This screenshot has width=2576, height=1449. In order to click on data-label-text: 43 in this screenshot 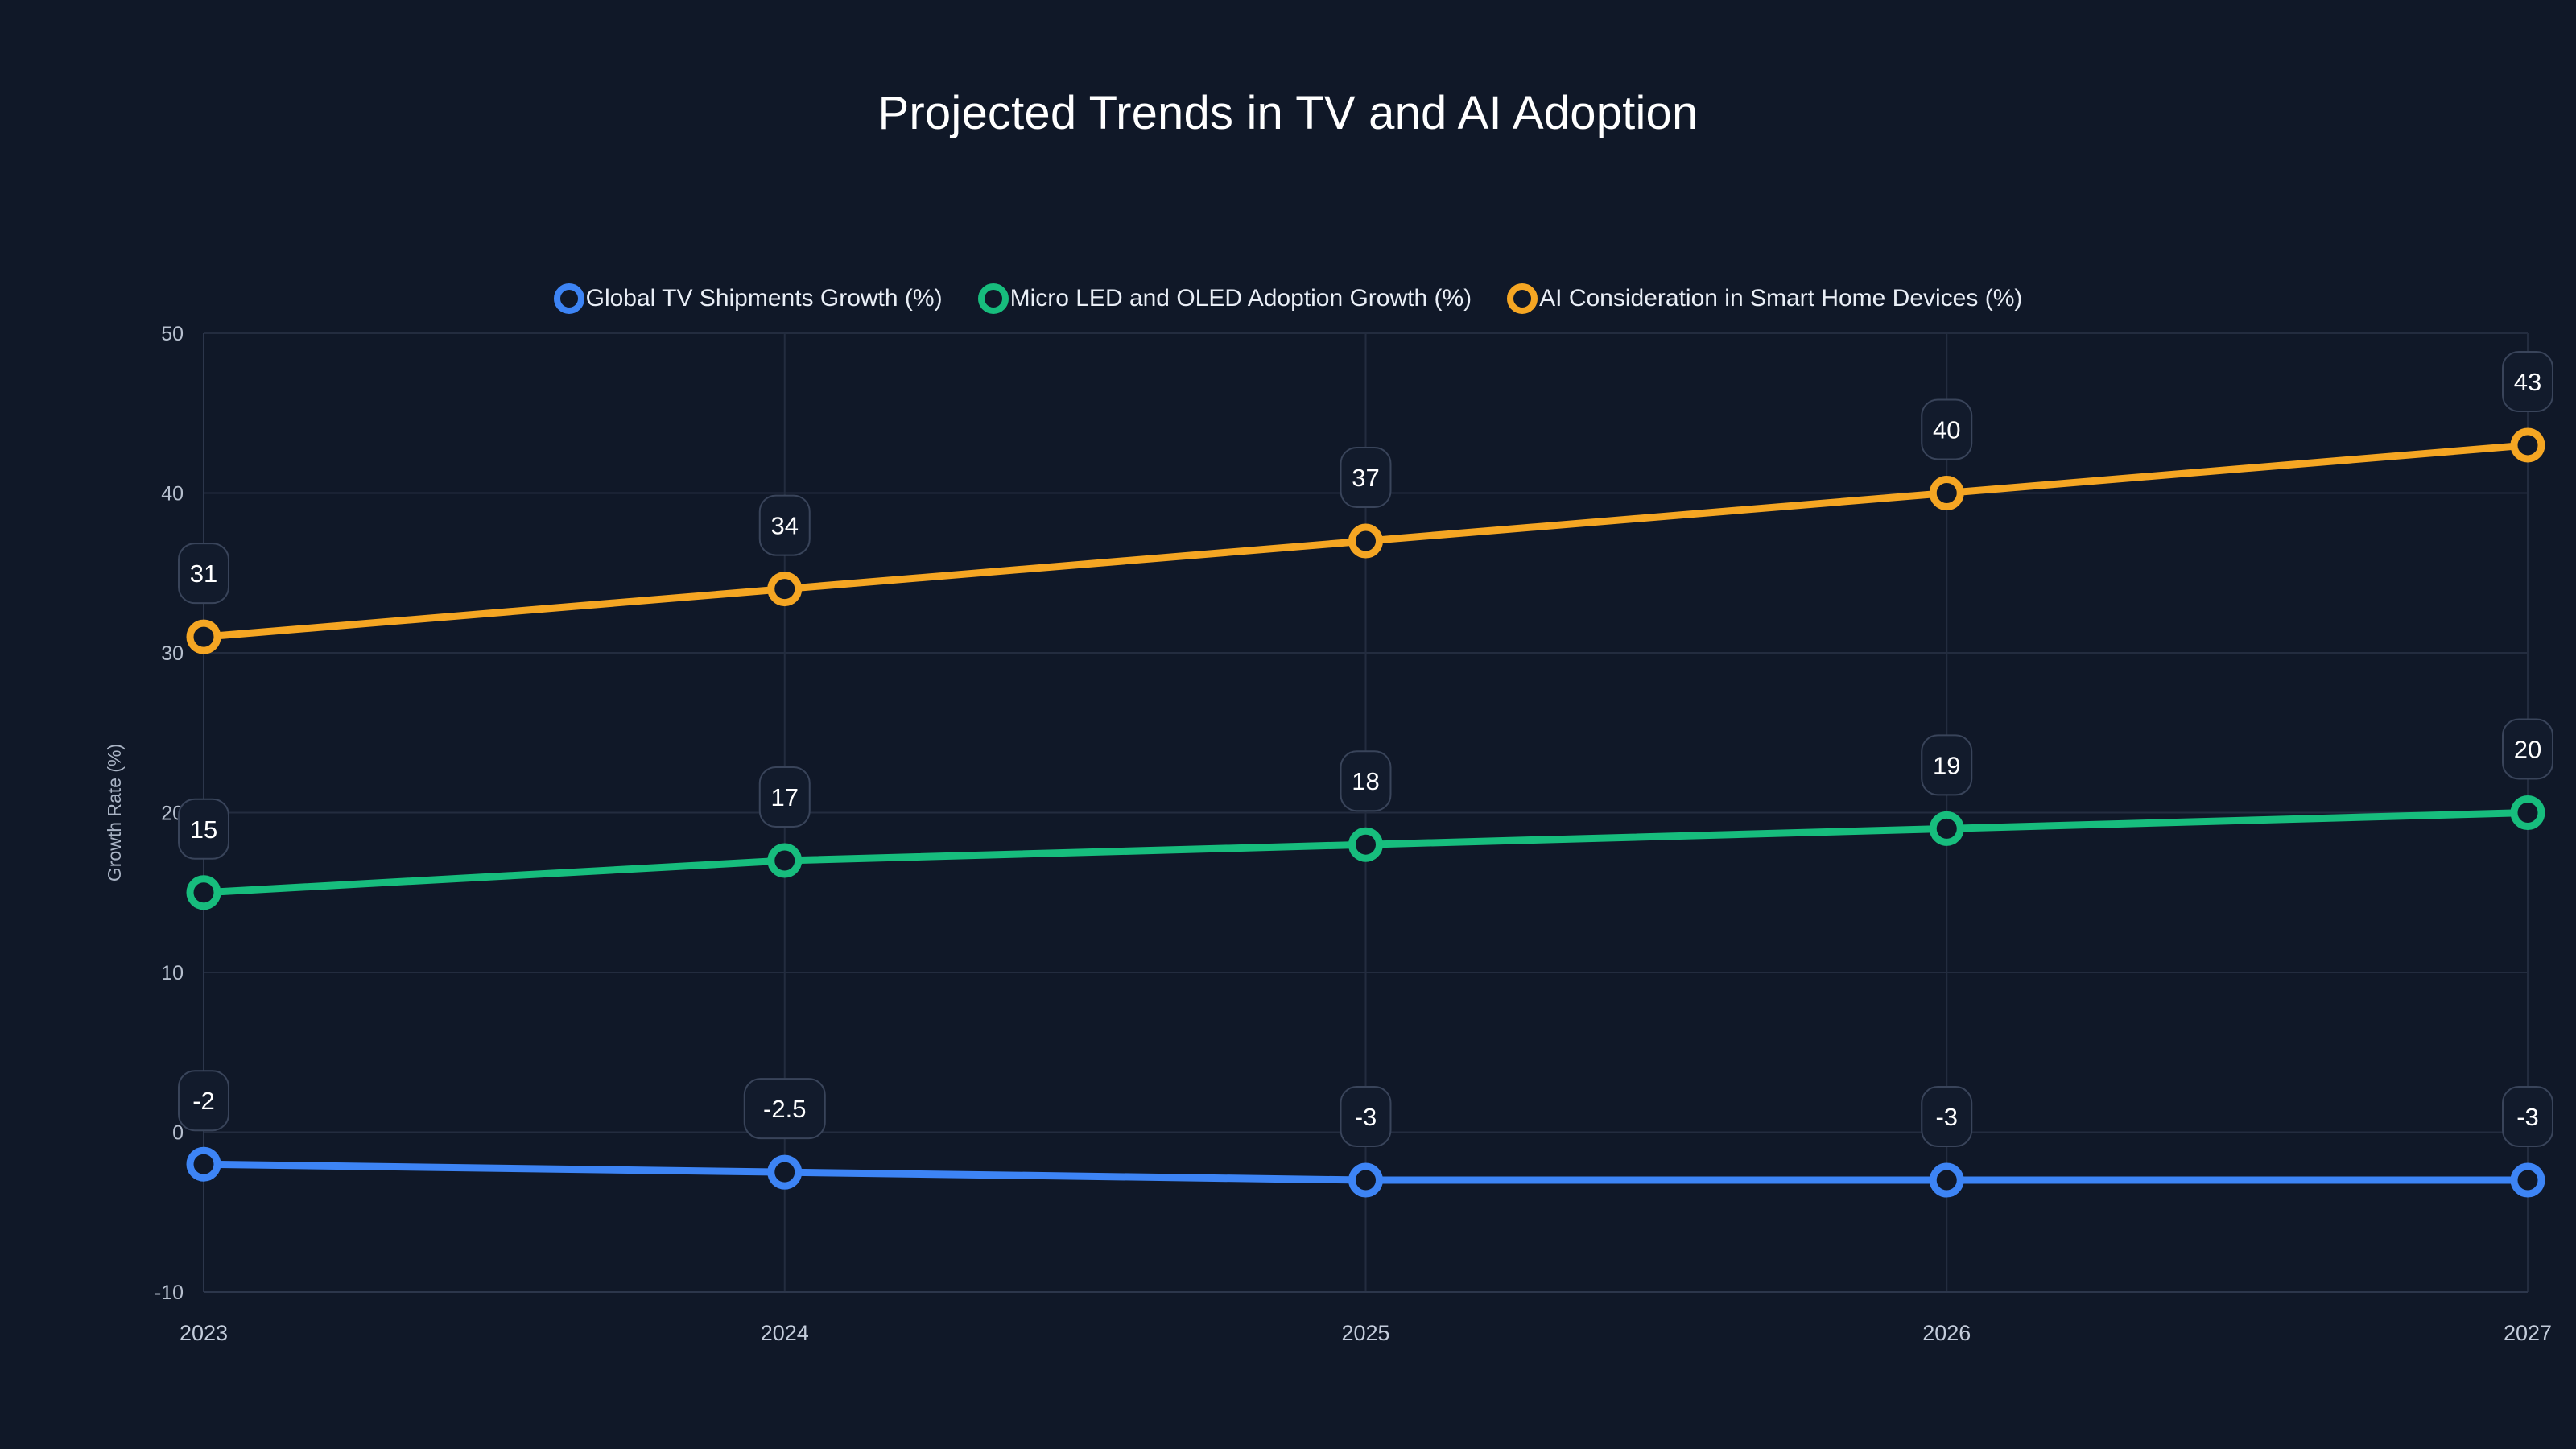, I will do `click(2527, 382)`.